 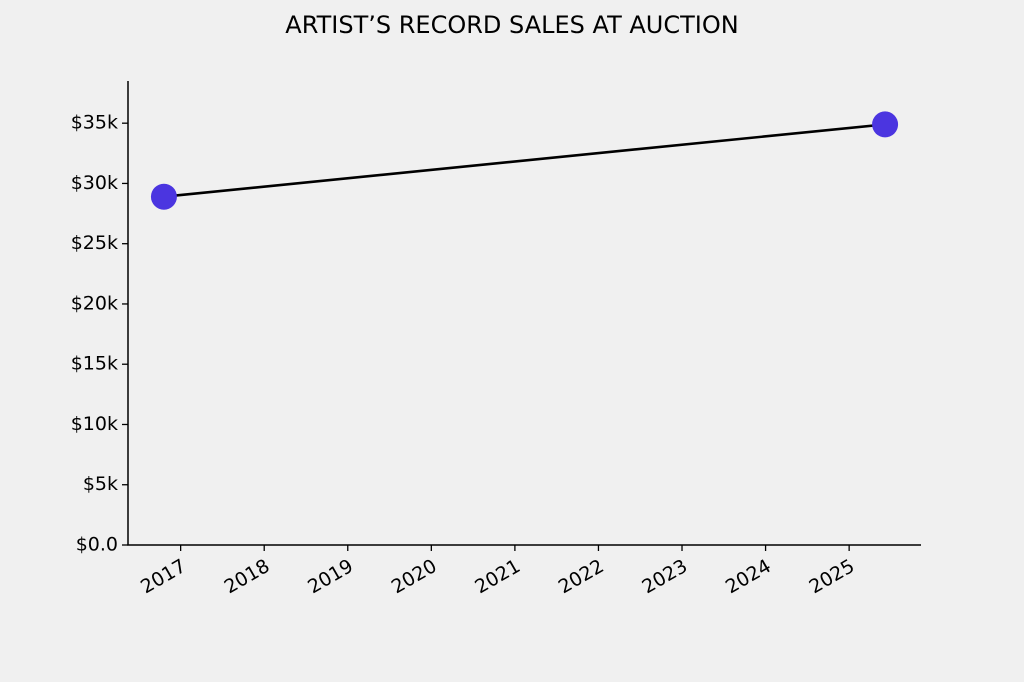 What do you see at coordinates (94, 303) in the screenshot?
I see `y-tick-label: $20k` at bounding box center [94, 303].